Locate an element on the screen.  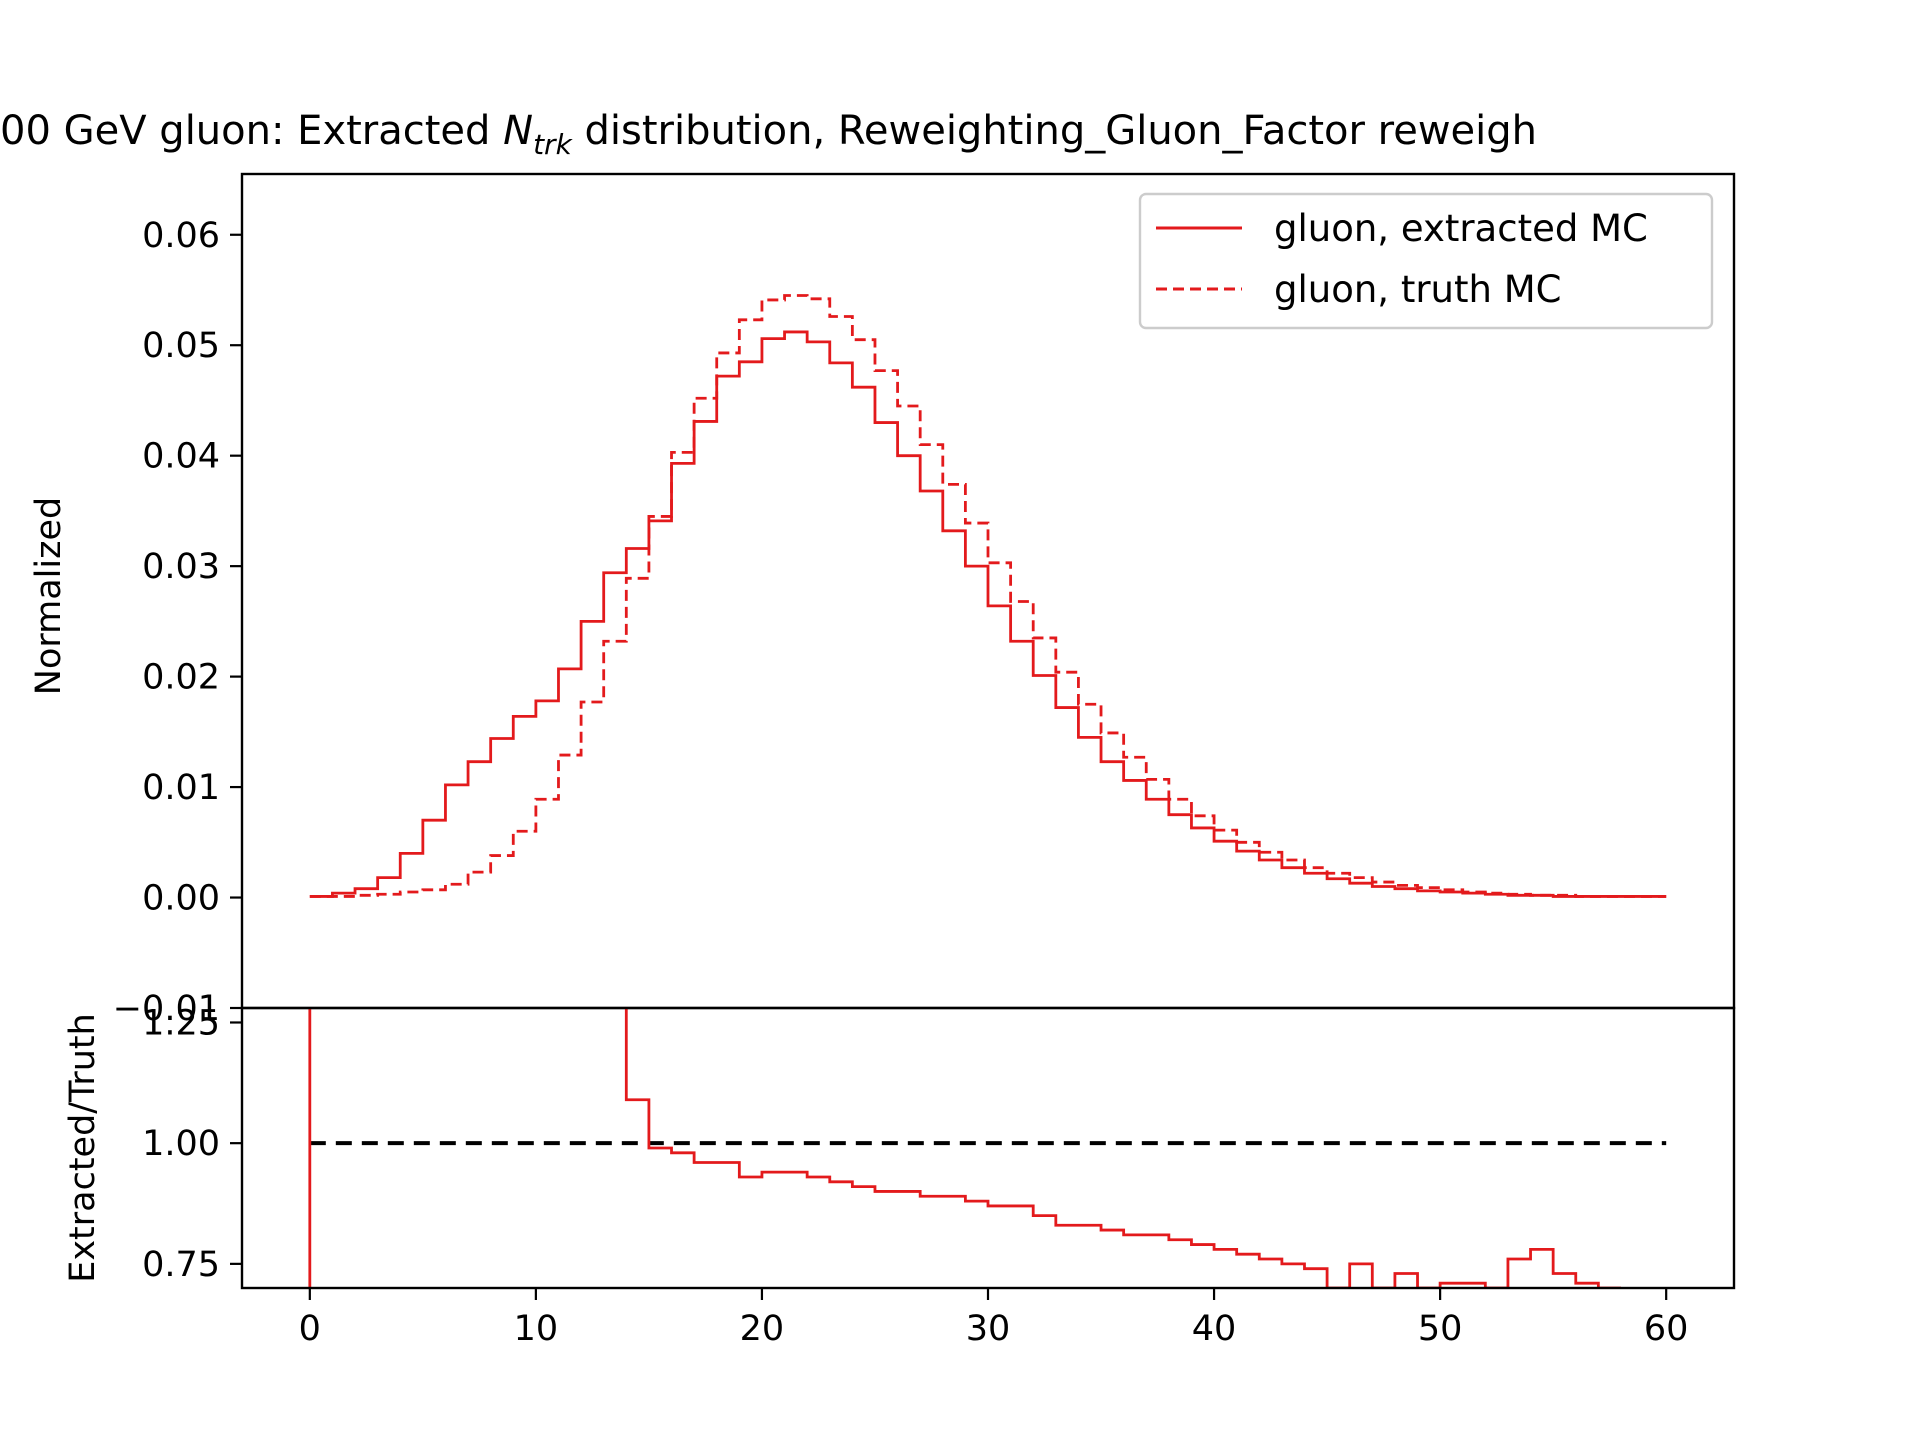
x-tick-label: 60 is located at coordinates (1666, 1329).